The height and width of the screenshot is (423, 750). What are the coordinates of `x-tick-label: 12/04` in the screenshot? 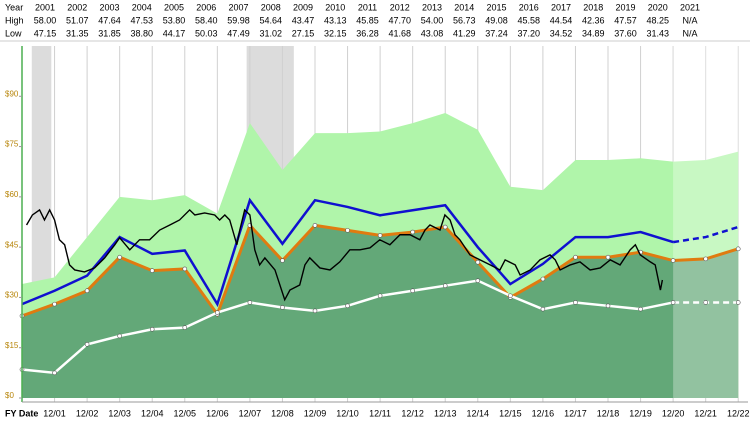 It's located at (152, 413).